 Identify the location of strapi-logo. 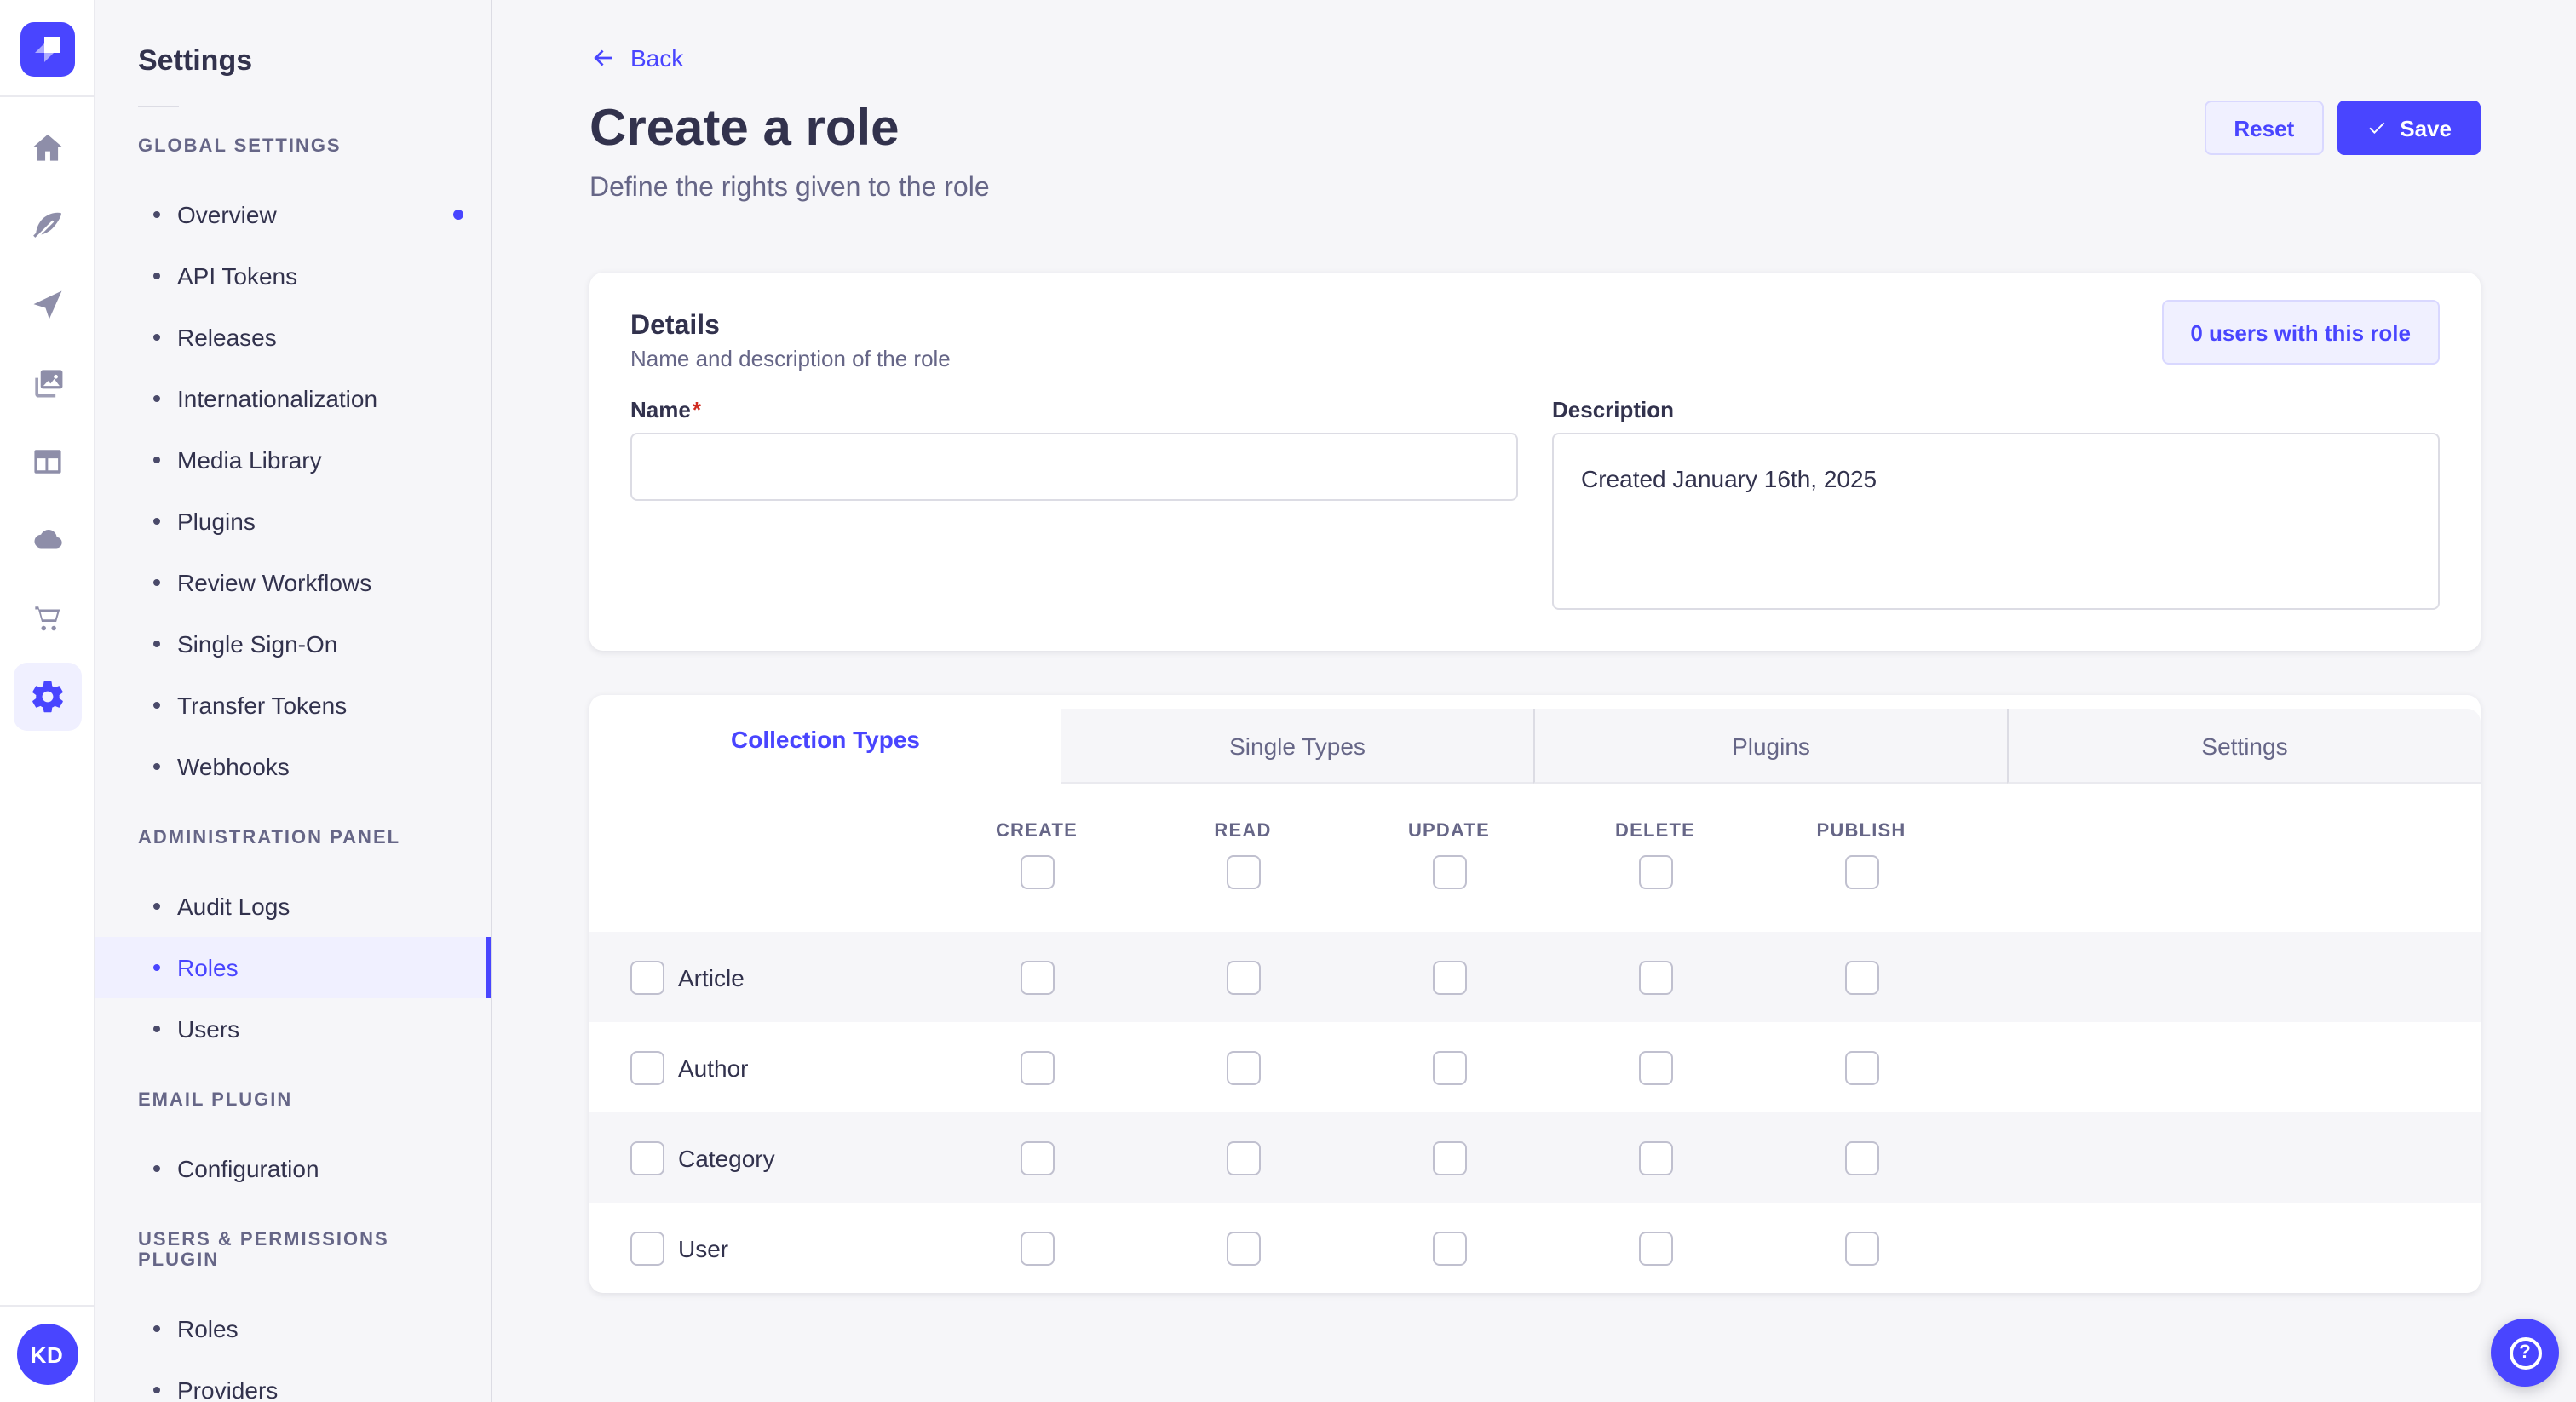
(47, 49).